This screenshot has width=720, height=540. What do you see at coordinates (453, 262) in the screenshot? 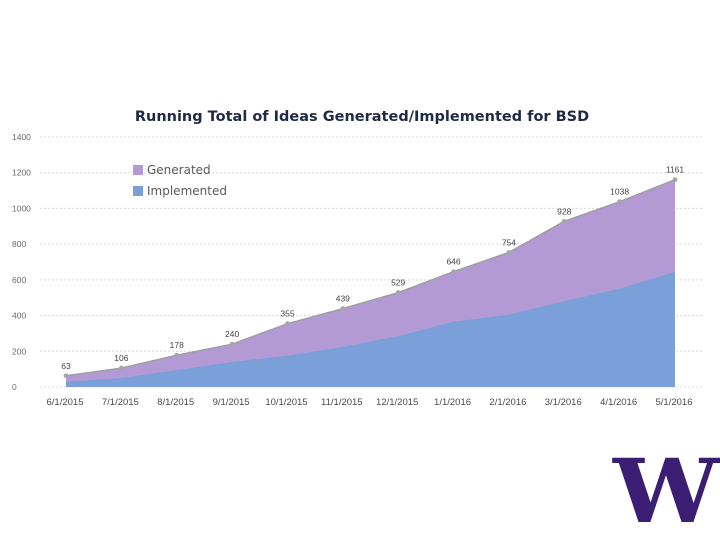
I see `data-label-7: 646` at bounding box center [453, 262].